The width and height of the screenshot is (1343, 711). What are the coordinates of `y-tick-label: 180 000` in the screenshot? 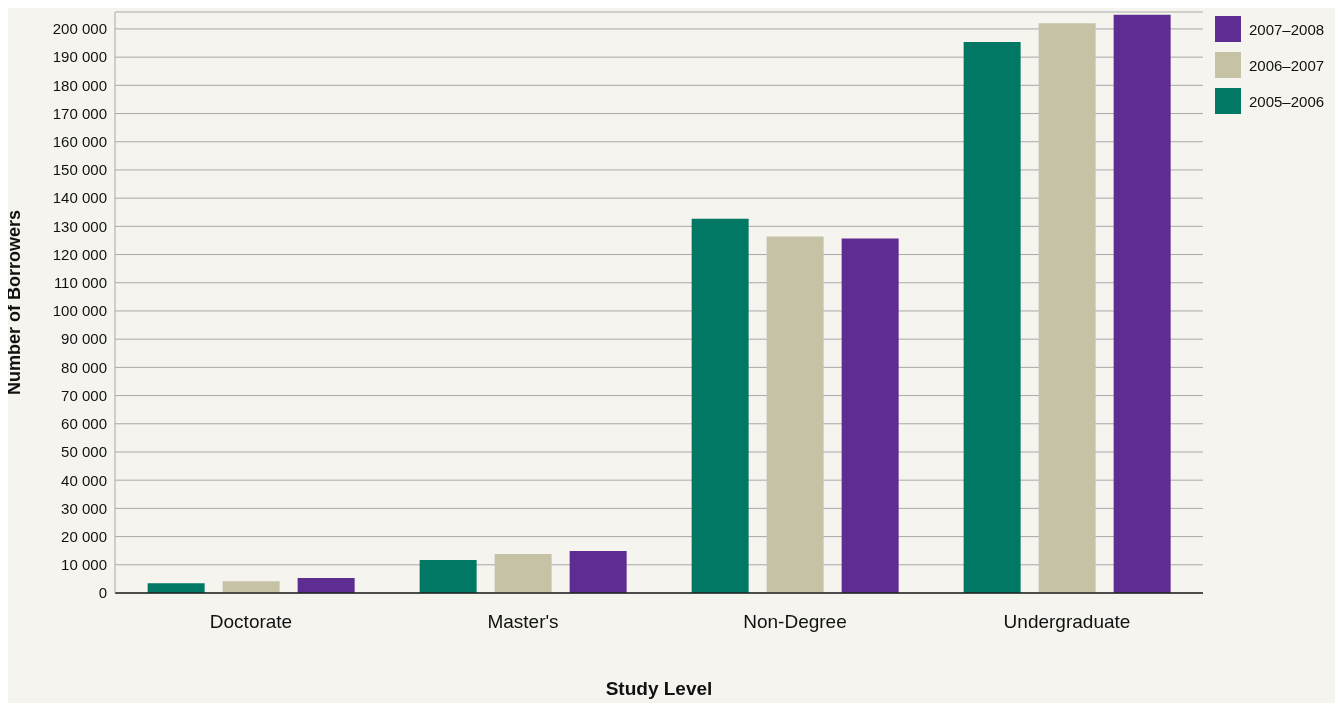 It's located at (79, 85).